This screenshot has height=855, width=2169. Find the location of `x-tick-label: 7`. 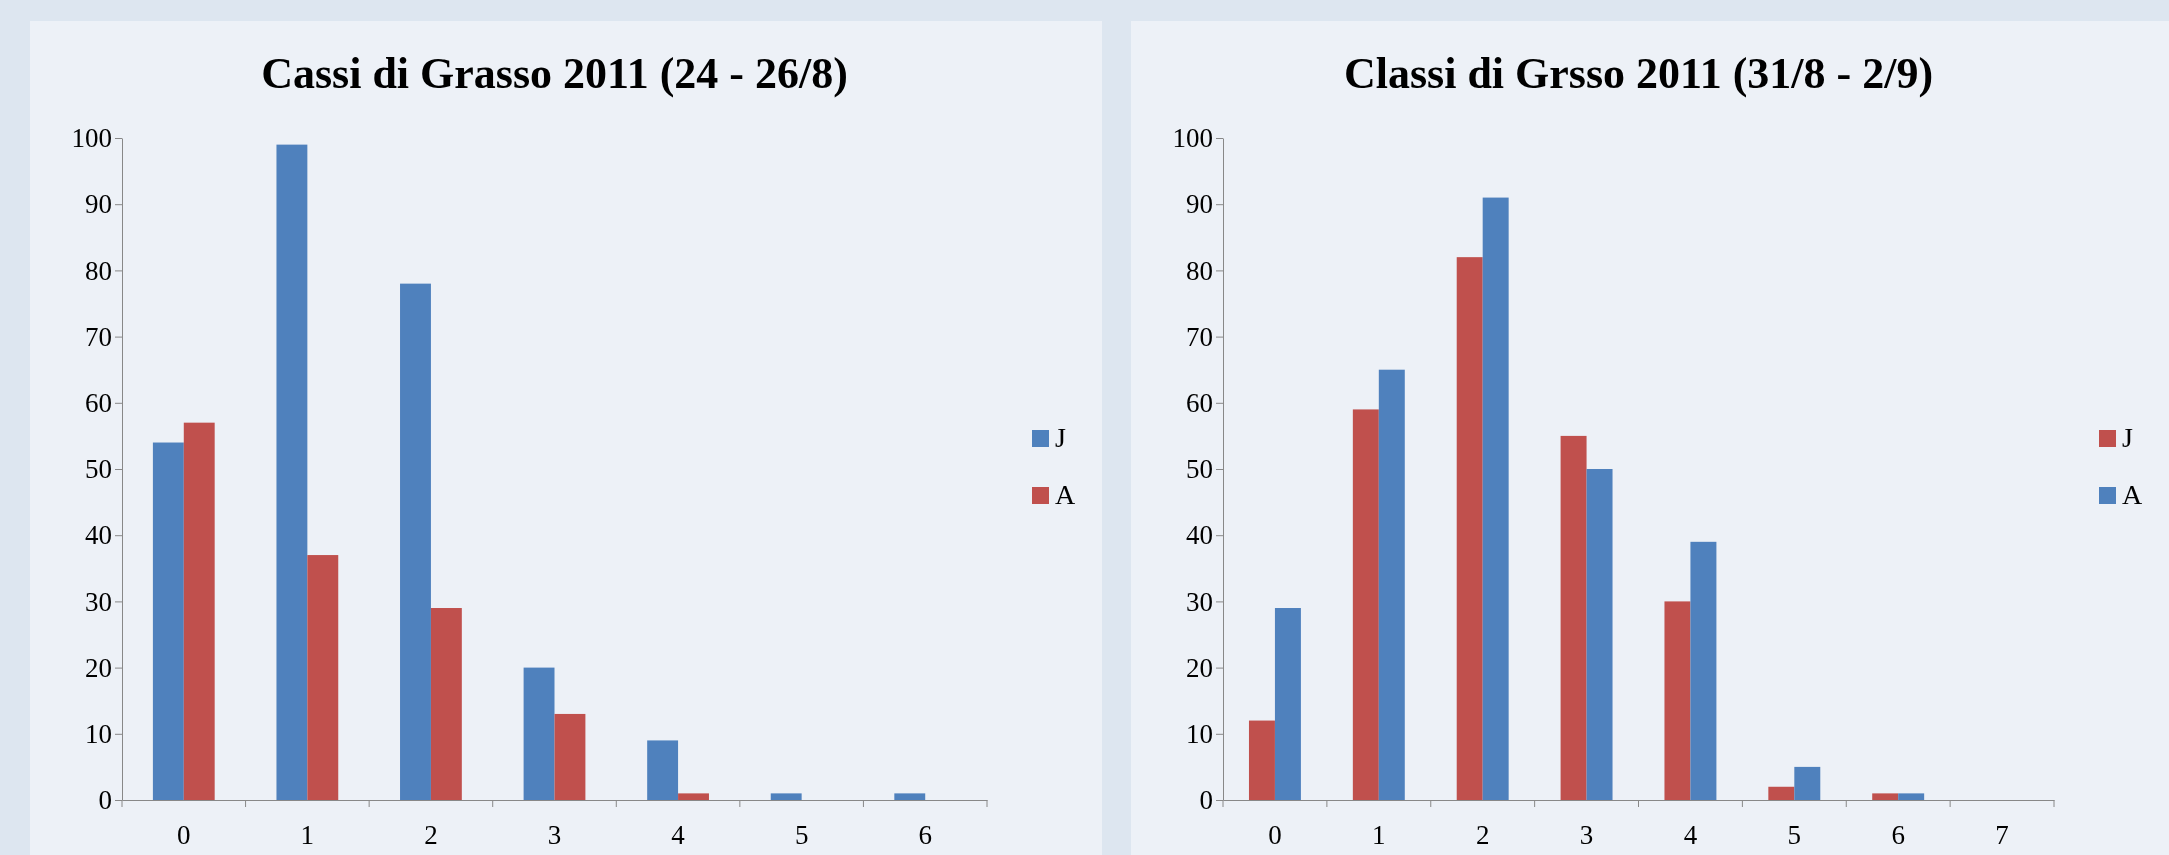

x-tick-label: 7 is located at coordinates (2002, 835).